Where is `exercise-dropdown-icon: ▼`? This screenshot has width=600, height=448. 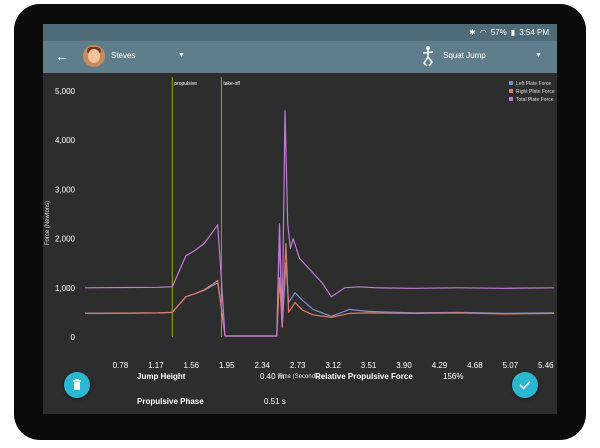 exercise-dropdown-icon: ▼ is located at coordinates (538, 55).